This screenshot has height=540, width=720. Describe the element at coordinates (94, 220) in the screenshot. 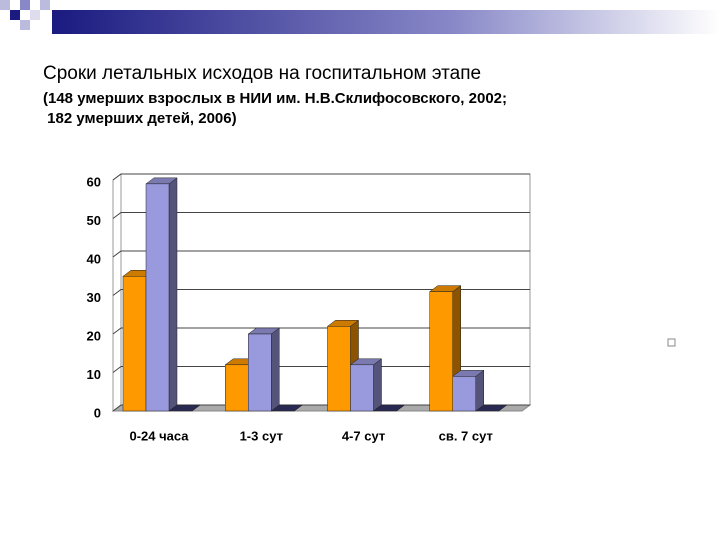

I see `y-tick-label: 50` at that location.